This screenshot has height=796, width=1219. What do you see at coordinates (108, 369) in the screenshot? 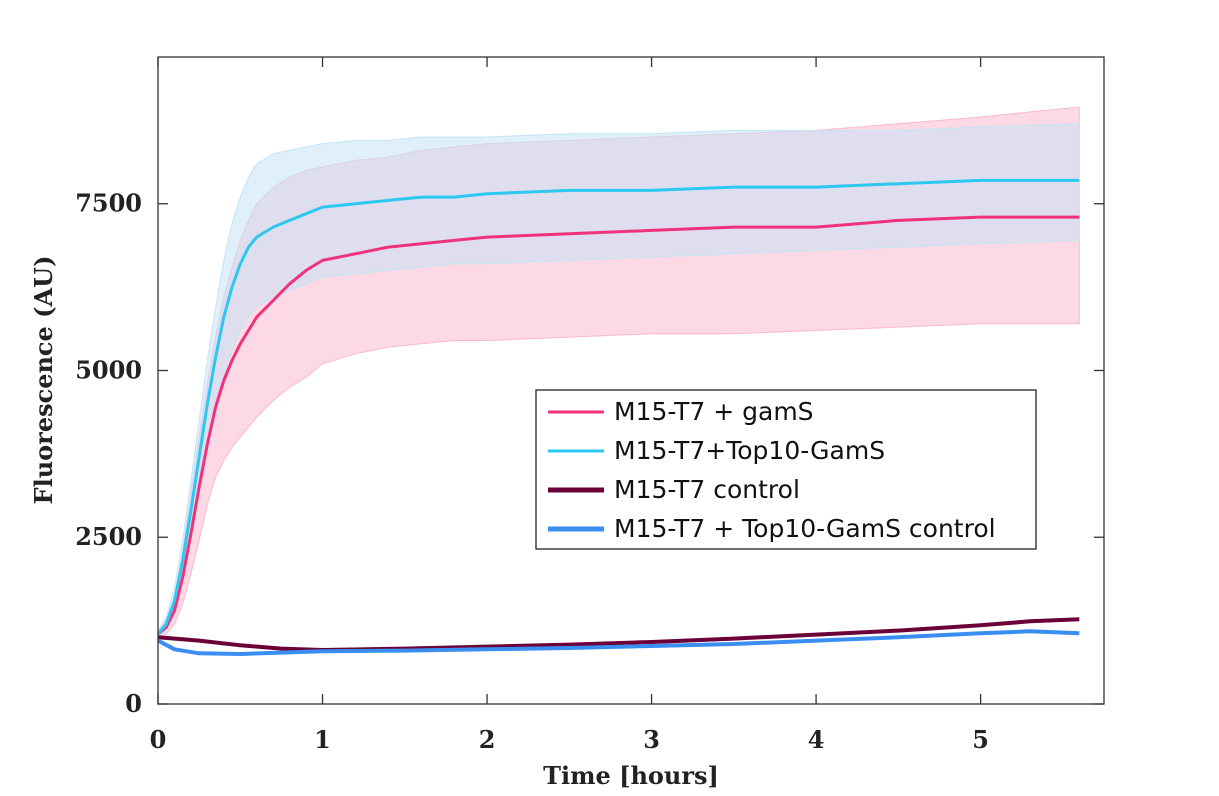
I see `y-tick-label: 5000` at bounding box center [108, 369].